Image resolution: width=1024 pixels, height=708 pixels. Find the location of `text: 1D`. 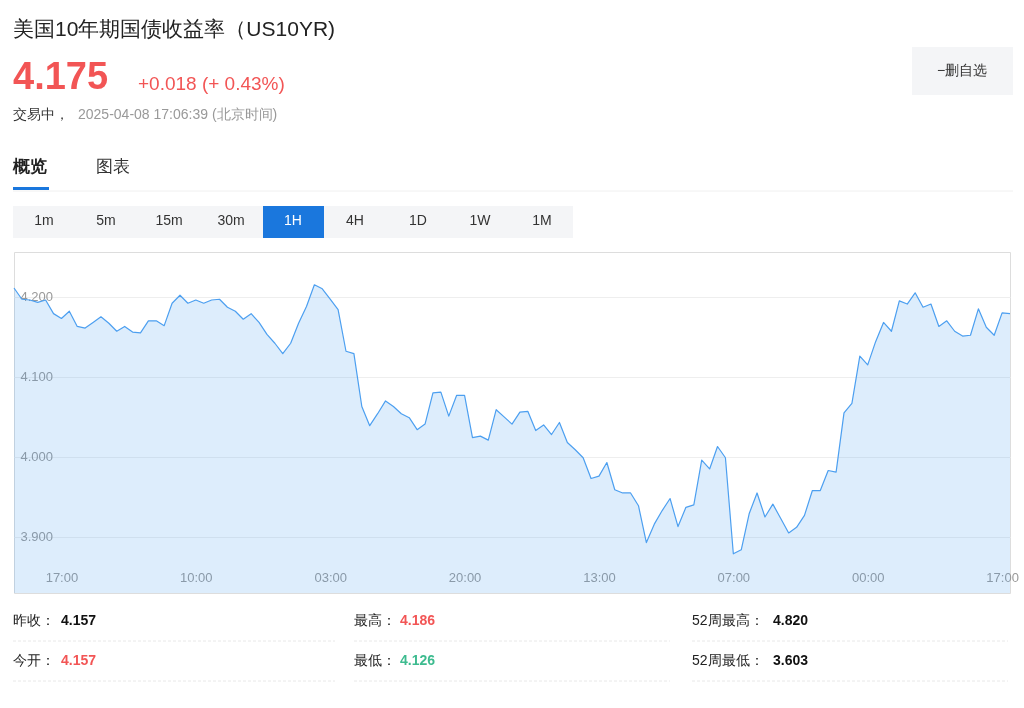

text: 1D is located at coordinates (418, 220).